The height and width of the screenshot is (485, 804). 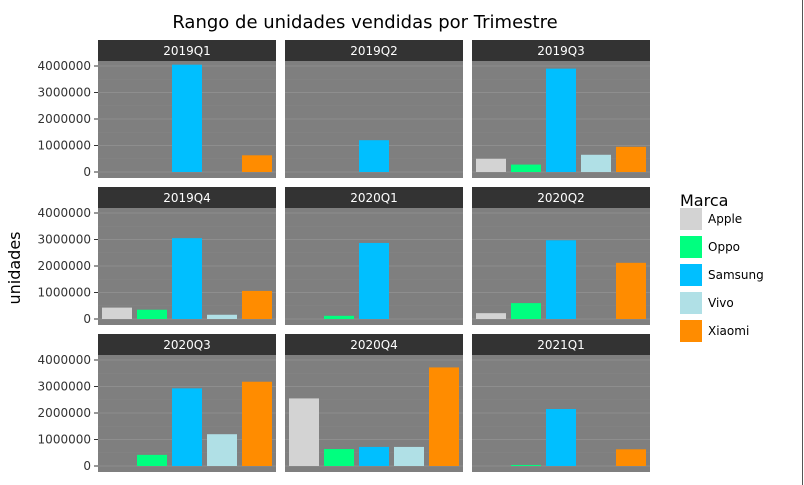 I want to click on page-edge, so click(x=802, y=242).